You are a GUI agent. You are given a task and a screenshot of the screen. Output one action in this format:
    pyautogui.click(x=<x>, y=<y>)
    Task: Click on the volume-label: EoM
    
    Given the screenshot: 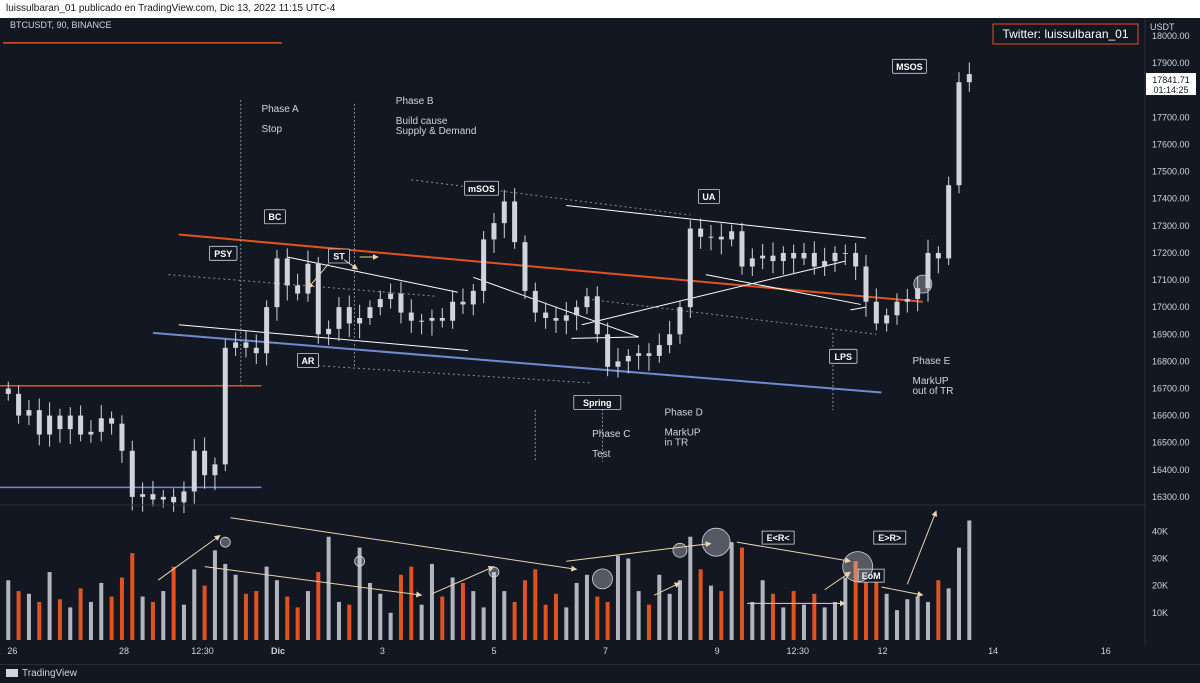 What is the action you would take?
    pyautogui.click(x=871, y=576)
    